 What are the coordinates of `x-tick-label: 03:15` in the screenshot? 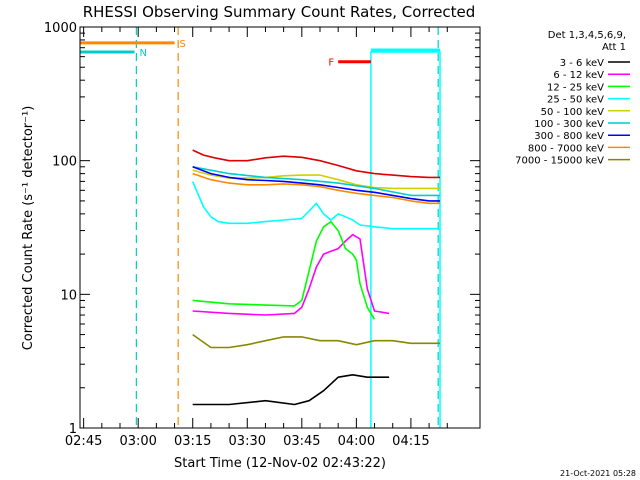 It's located at (192, 441).